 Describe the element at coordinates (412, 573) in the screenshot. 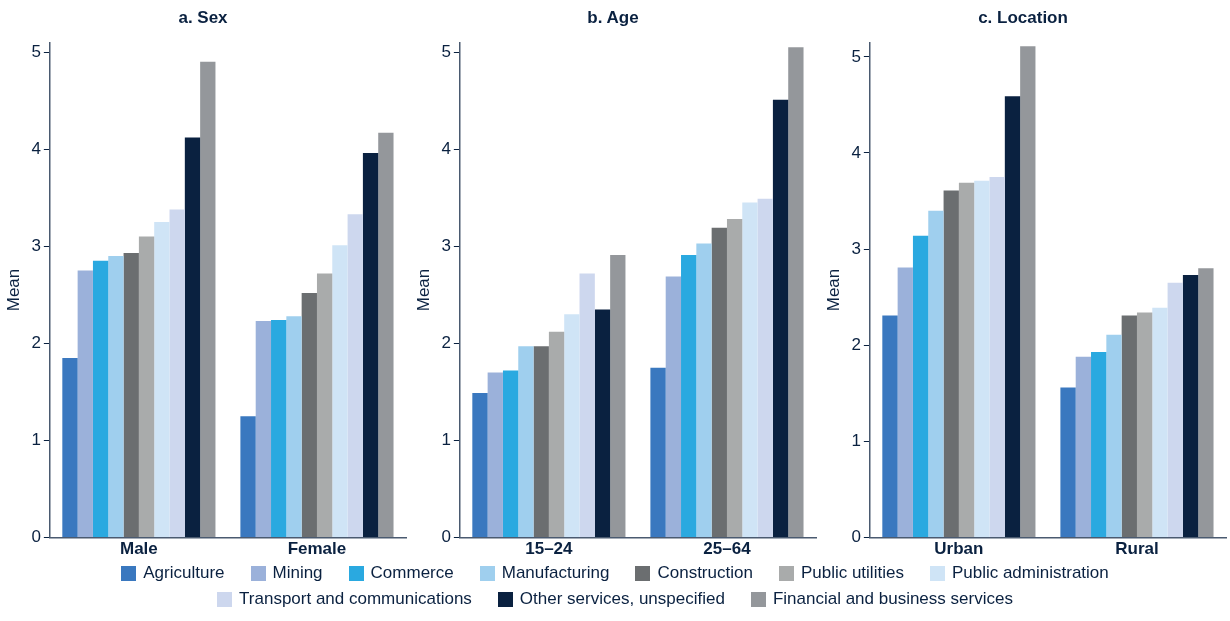

I see `legend-label: Commerce` at that location.